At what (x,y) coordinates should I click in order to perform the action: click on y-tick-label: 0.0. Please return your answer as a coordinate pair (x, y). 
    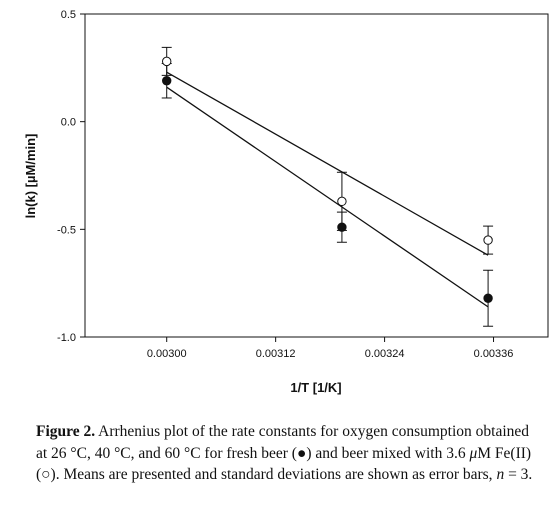
    Looking at the image, I should click on (68, 123).